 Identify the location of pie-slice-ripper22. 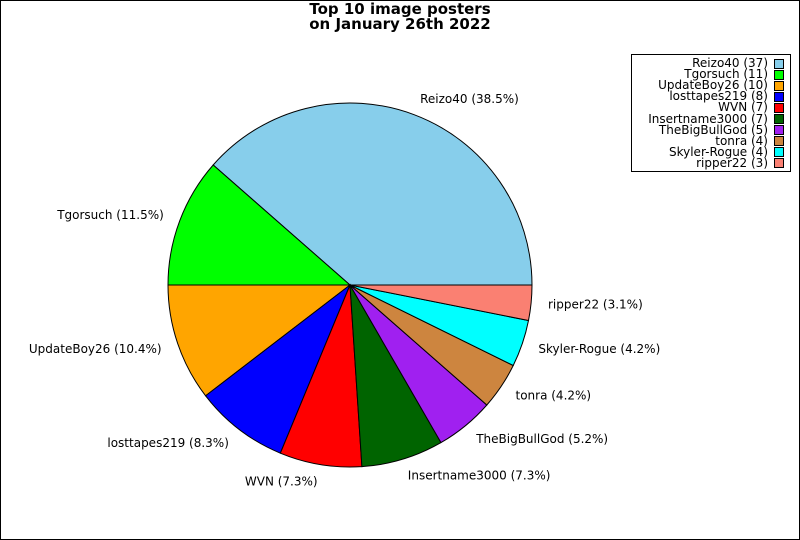
(441, 303).